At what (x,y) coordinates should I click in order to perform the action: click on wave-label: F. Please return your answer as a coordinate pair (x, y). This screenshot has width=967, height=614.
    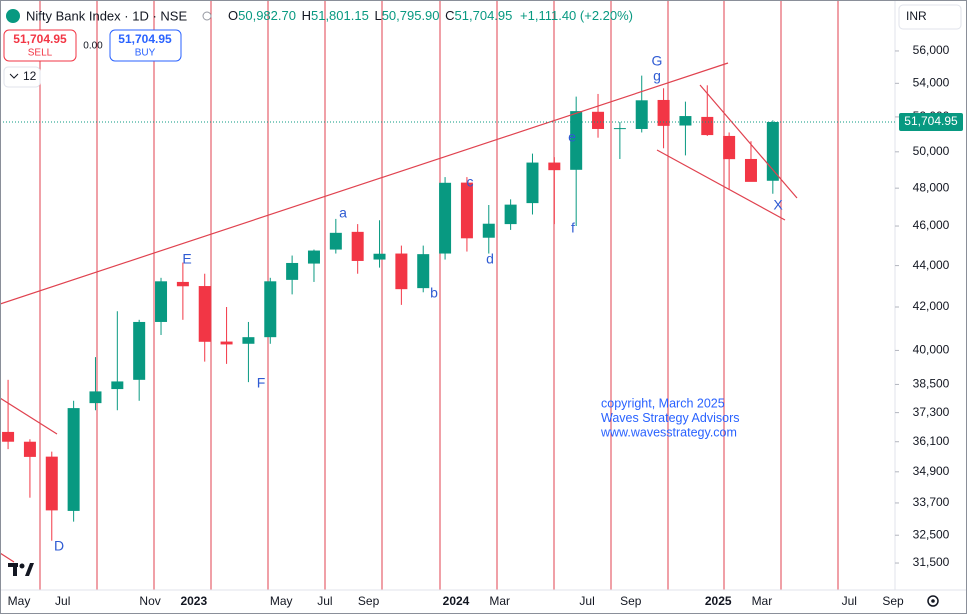
    Looking at the image, I should click on (261, 383).